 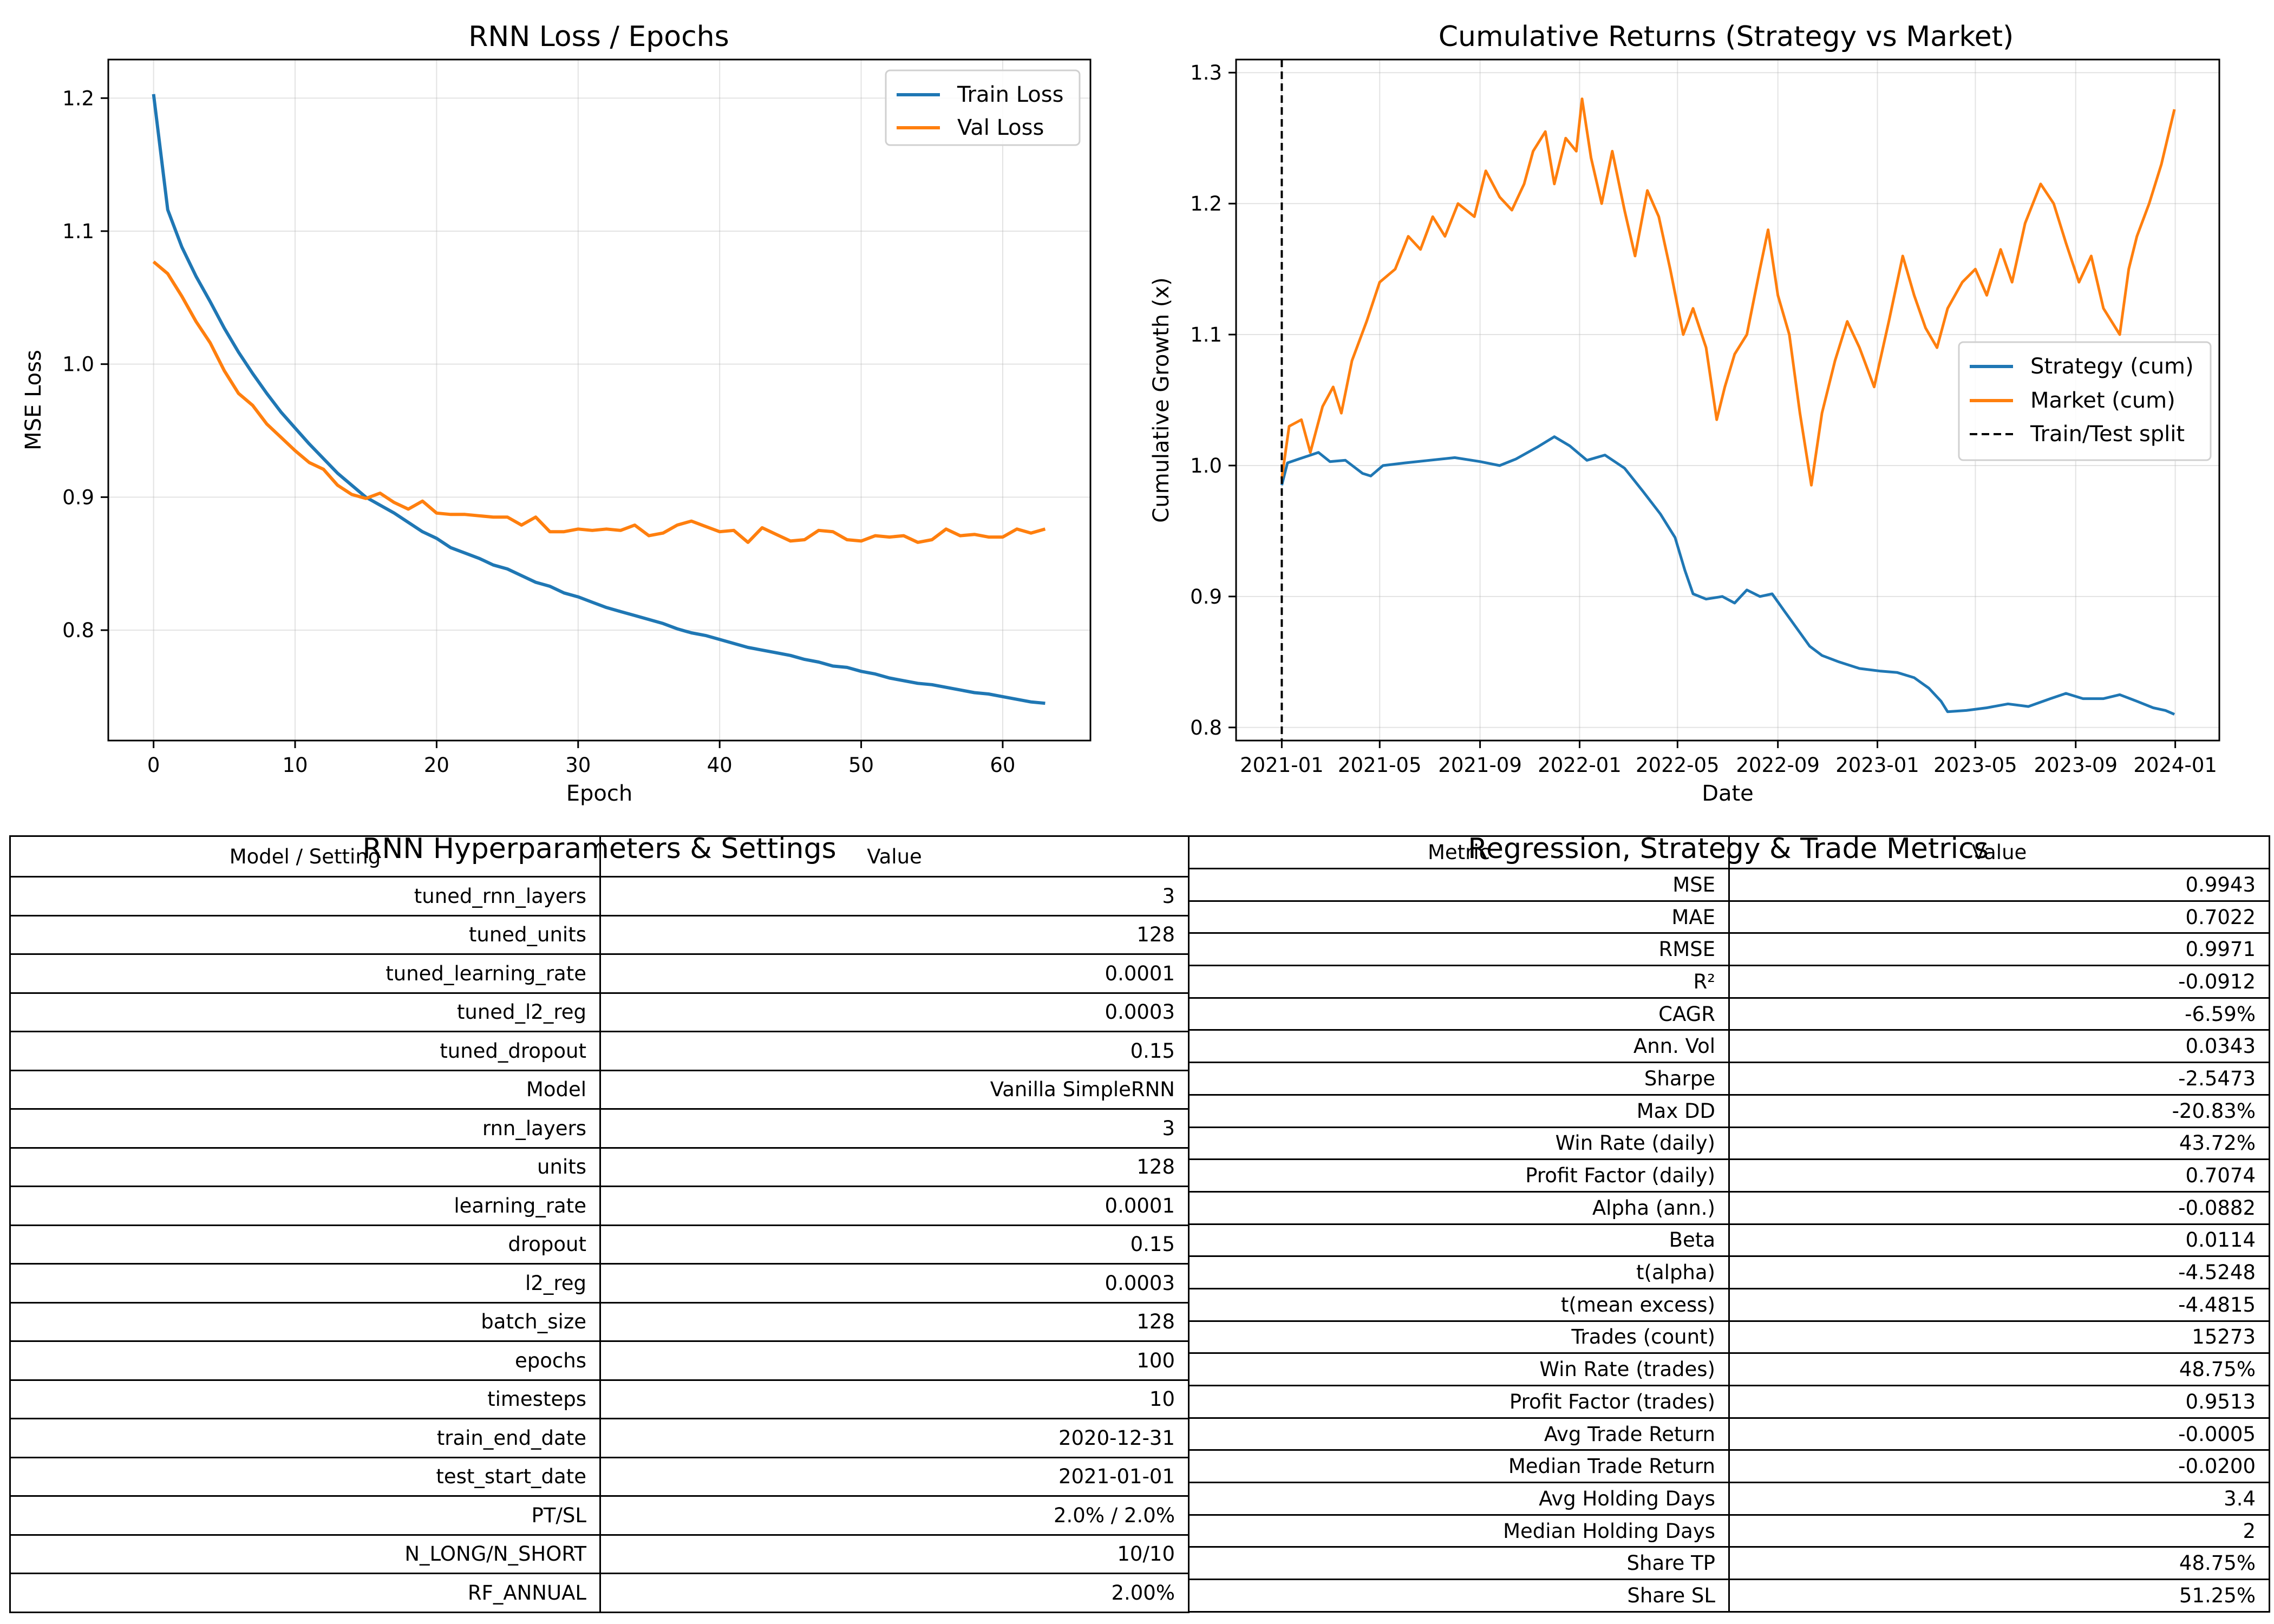 I want to click on loss-y-tick-label: 1.2, so click(x=78, y=98).